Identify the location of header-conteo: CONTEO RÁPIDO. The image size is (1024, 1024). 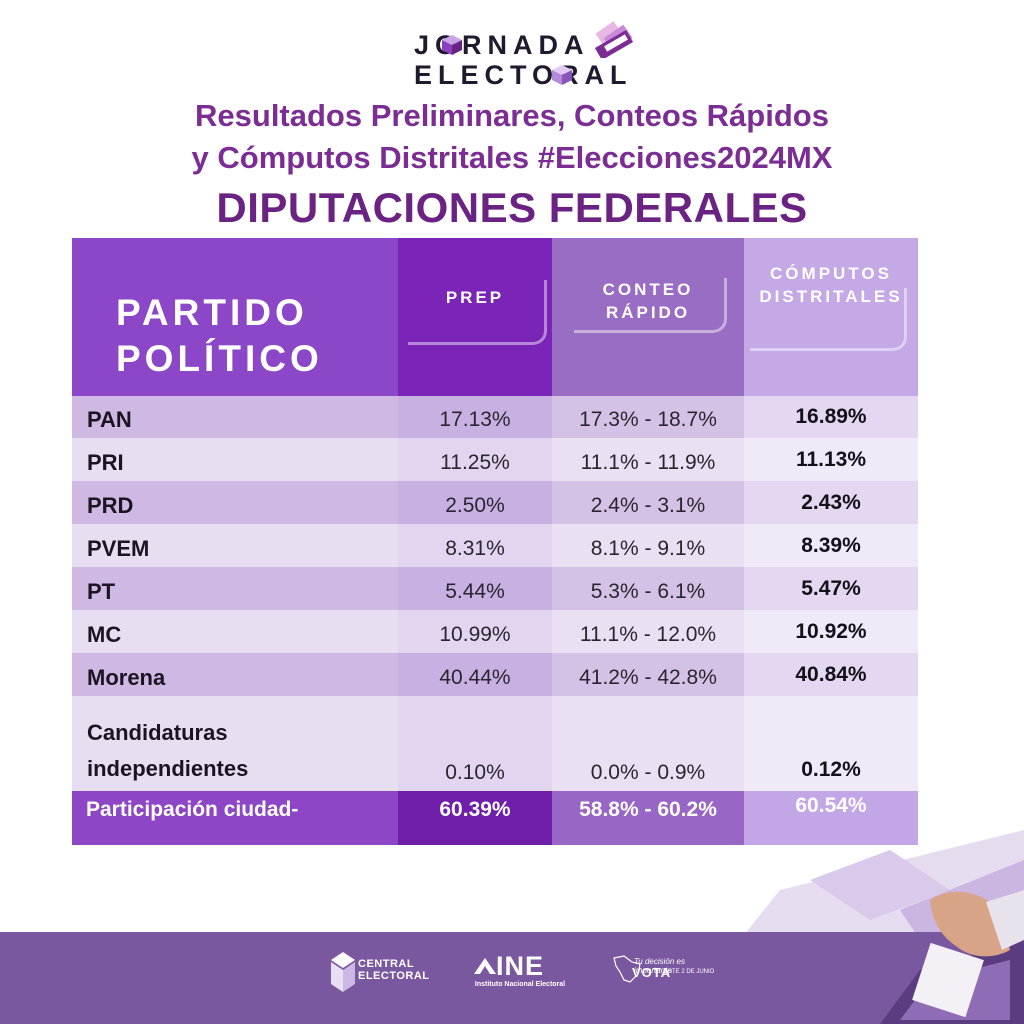
(648, 317).